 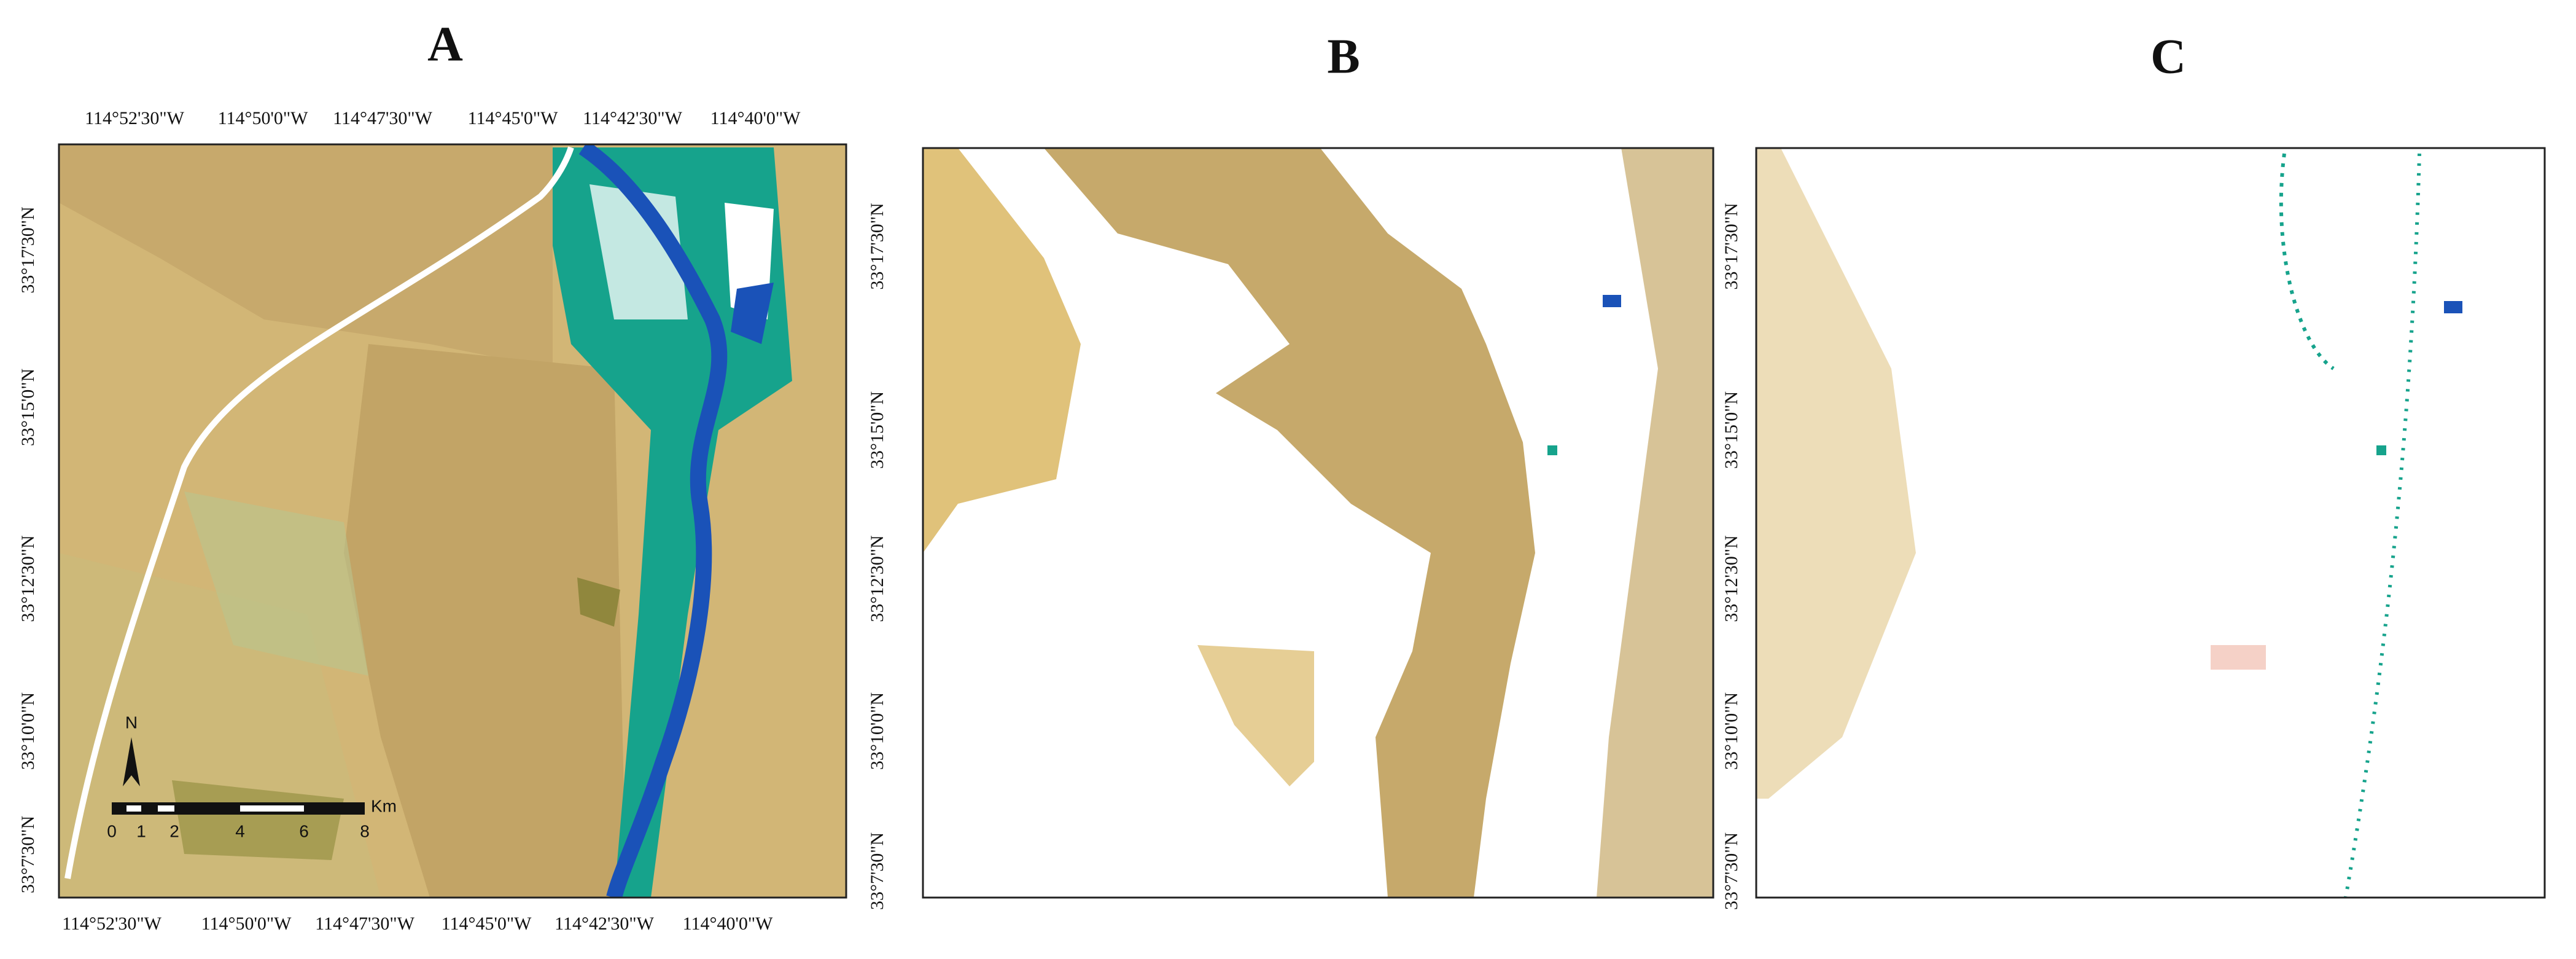 What do you see at coordinates (304, 830) in the screenshot?
I see `scale-bar-label: 6` at bounding box center [304, 830].